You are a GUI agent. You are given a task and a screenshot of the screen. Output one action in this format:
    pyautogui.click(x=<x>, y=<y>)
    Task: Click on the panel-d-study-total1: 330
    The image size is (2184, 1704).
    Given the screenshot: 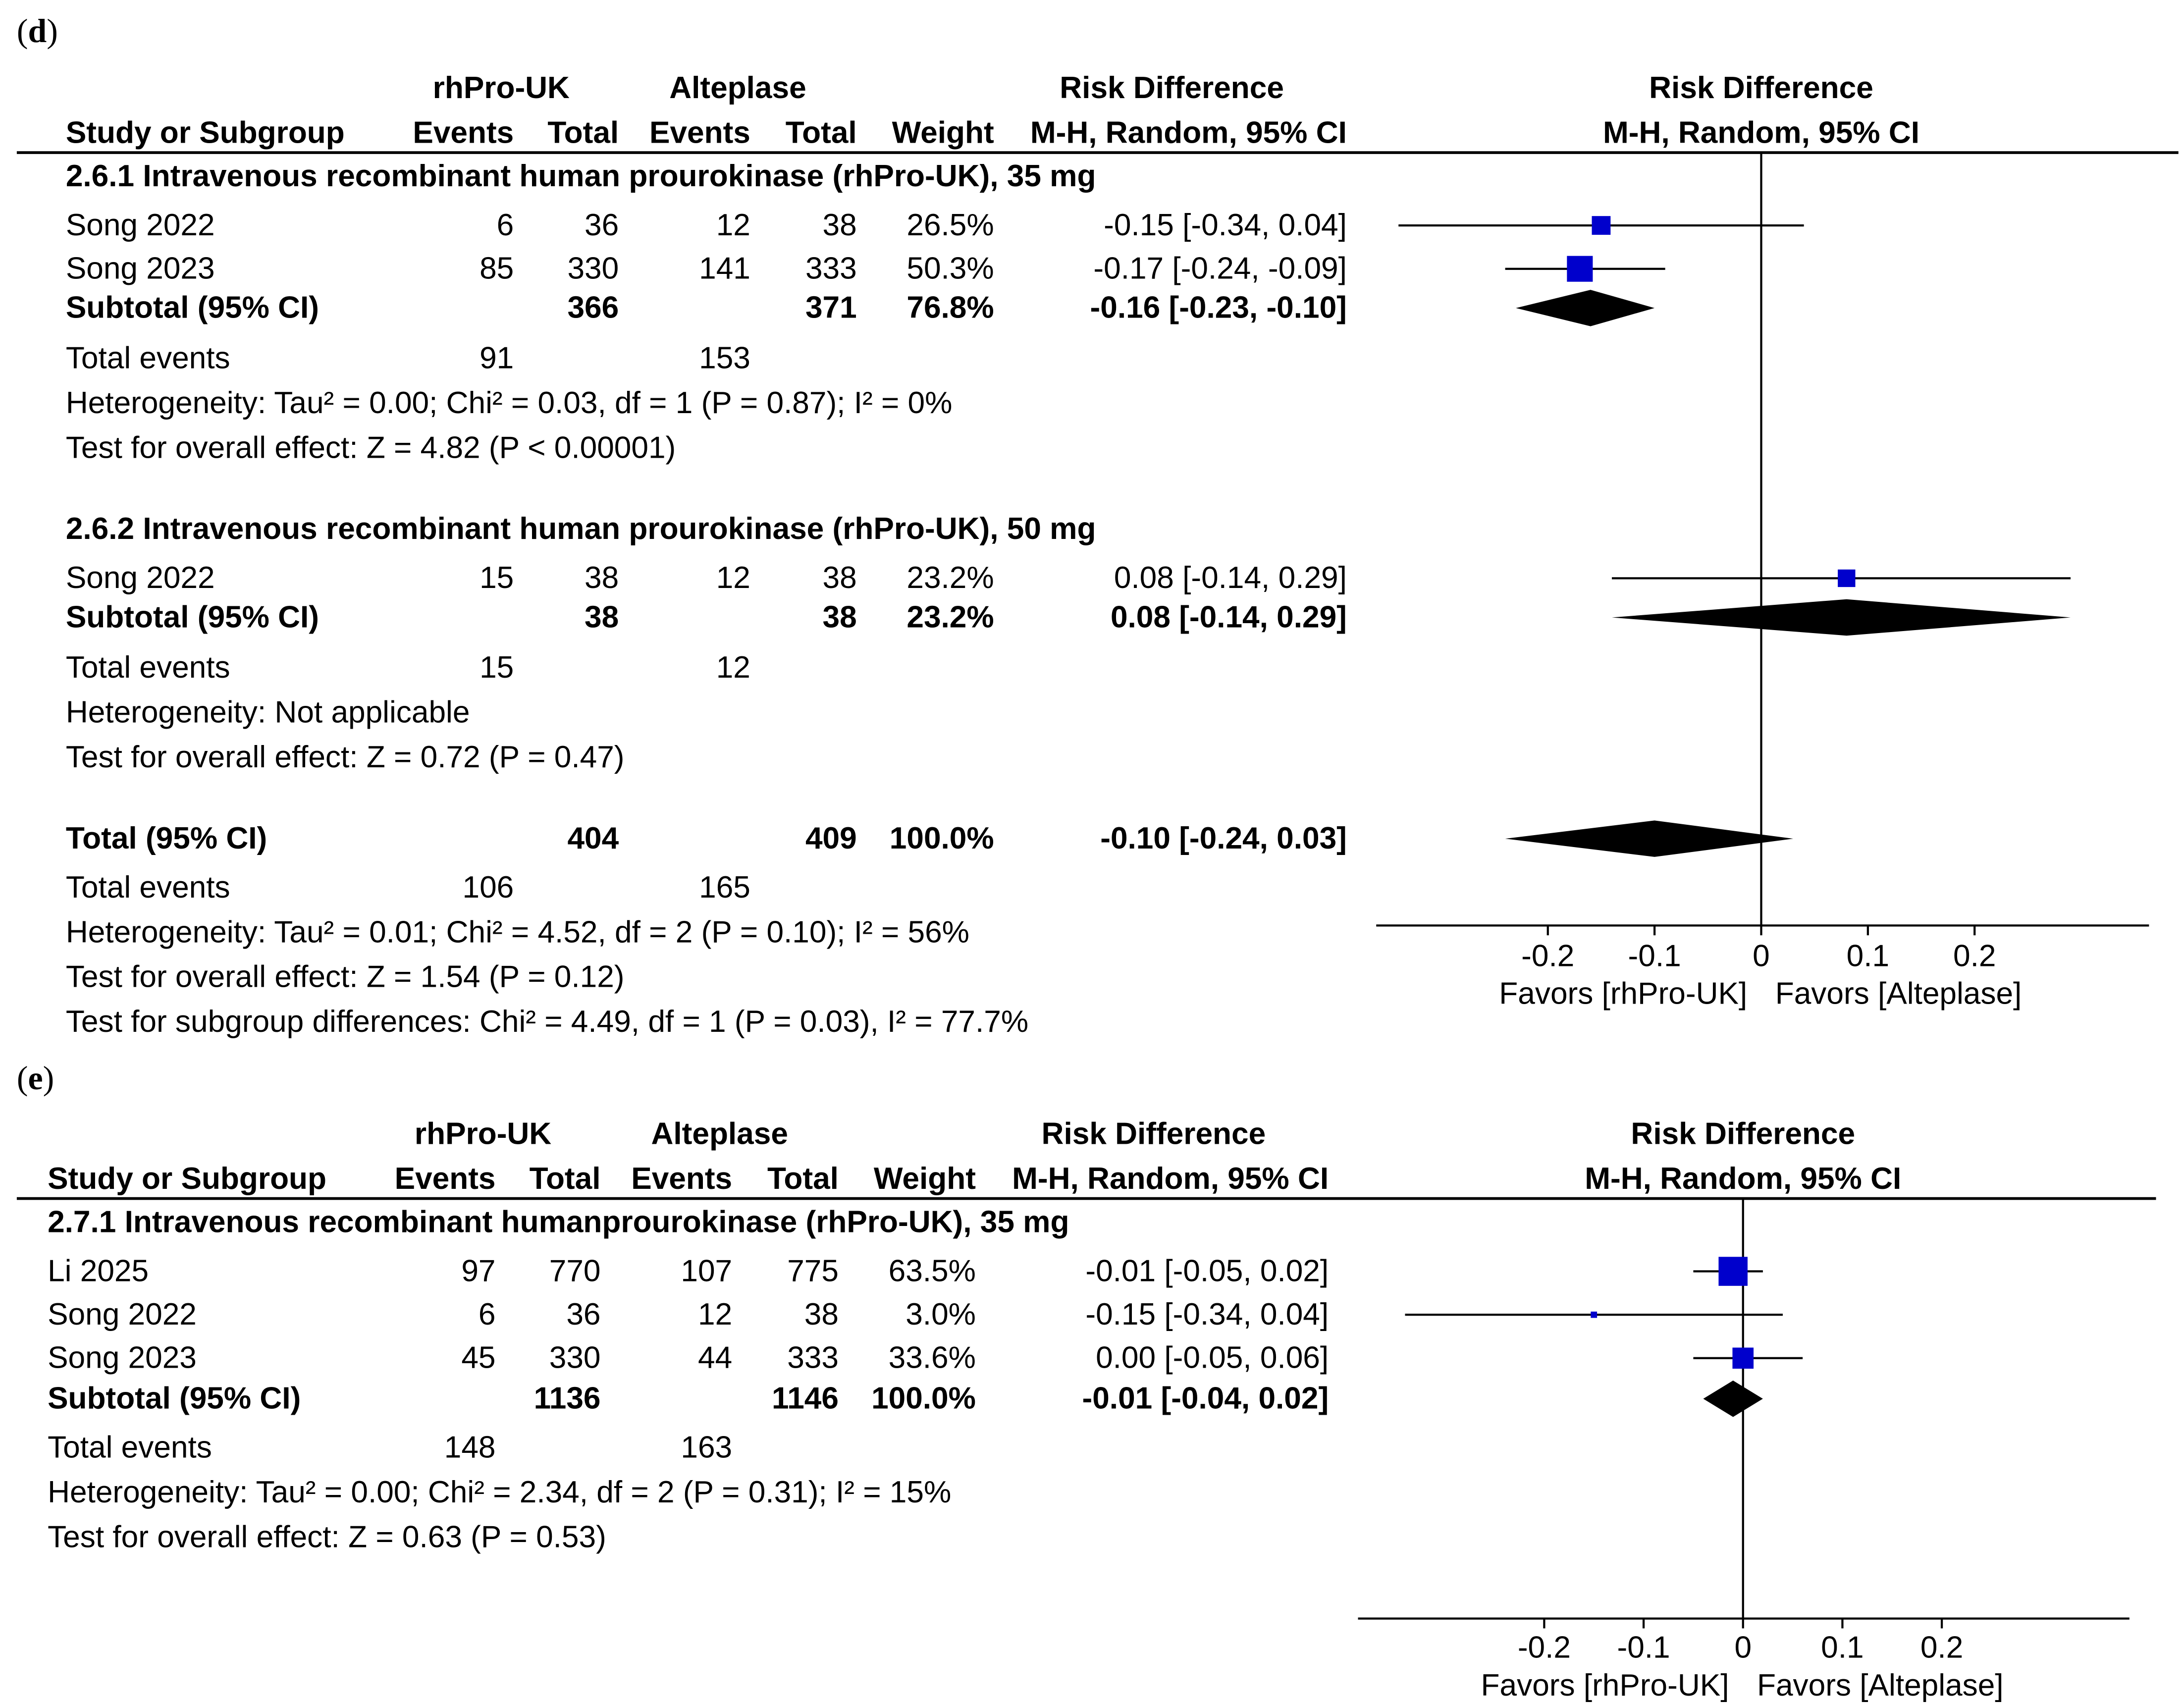 What is the action you would take?
    pyautogui.click(x=593, y=268)
    